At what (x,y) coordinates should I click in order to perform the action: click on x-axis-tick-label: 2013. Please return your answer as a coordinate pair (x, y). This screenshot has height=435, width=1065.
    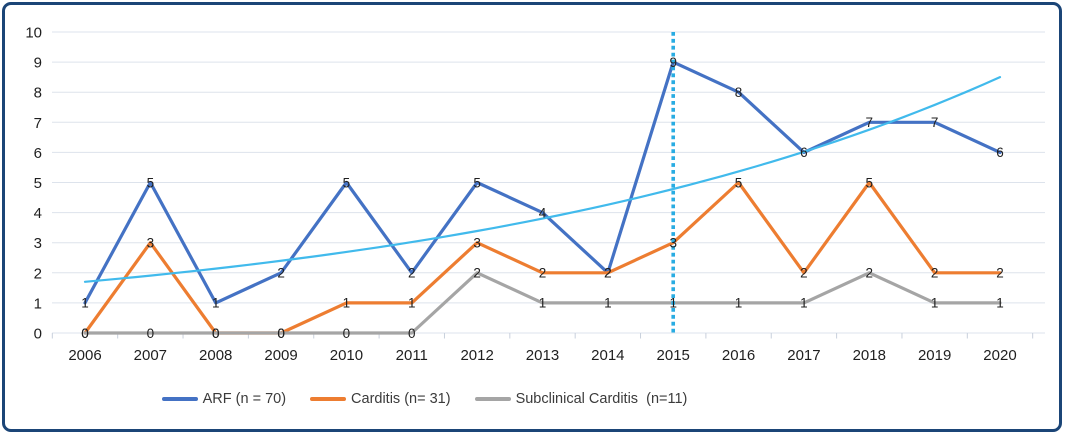
    Looking at the image, I should click on (542, 355).